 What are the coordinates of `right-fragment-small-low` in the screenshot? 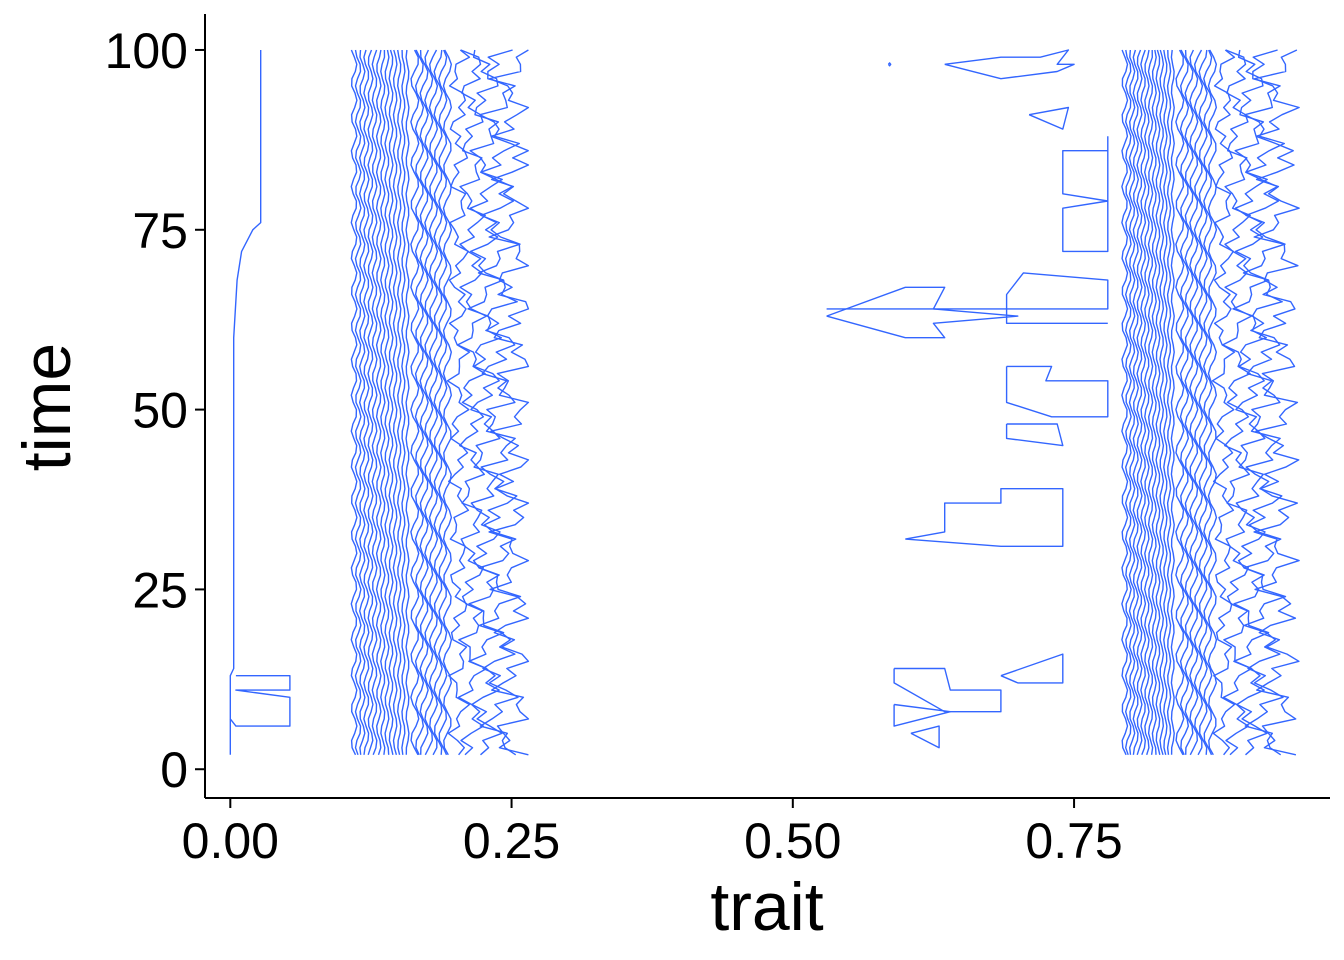 It's located at (1034, 435).